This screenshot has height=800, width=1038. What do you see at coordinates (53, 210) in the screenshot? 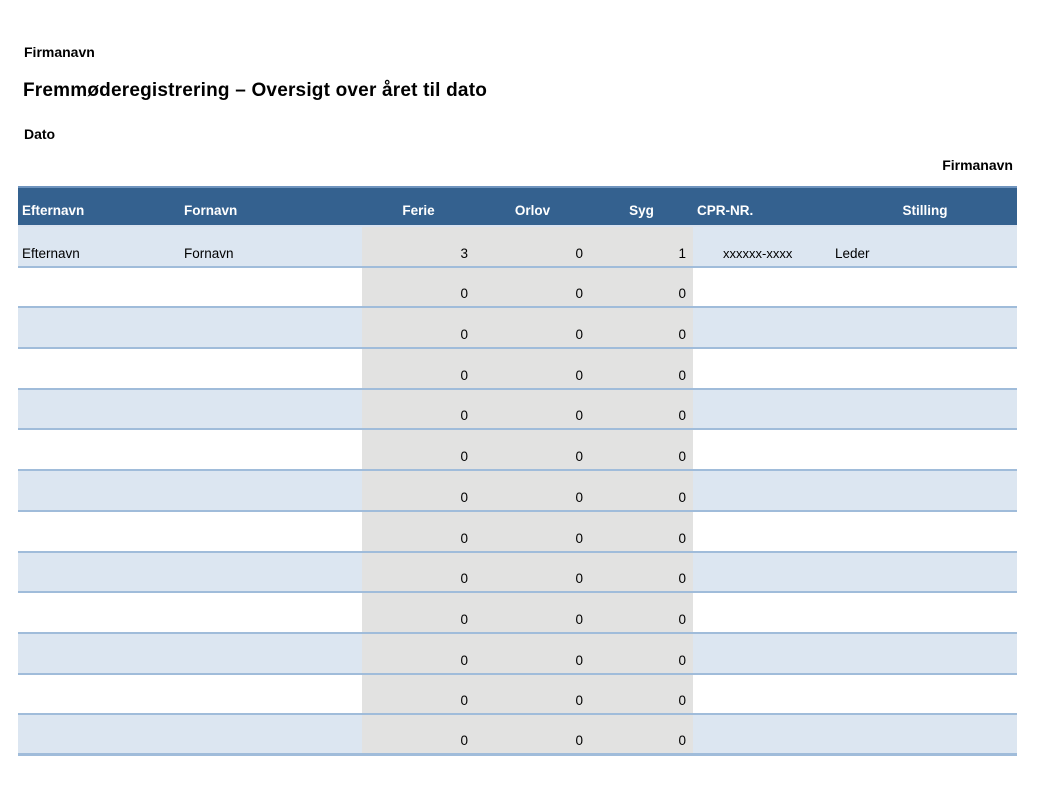
I see `column-header-efternavn: Efternavn` at bounding box center [53, 210].